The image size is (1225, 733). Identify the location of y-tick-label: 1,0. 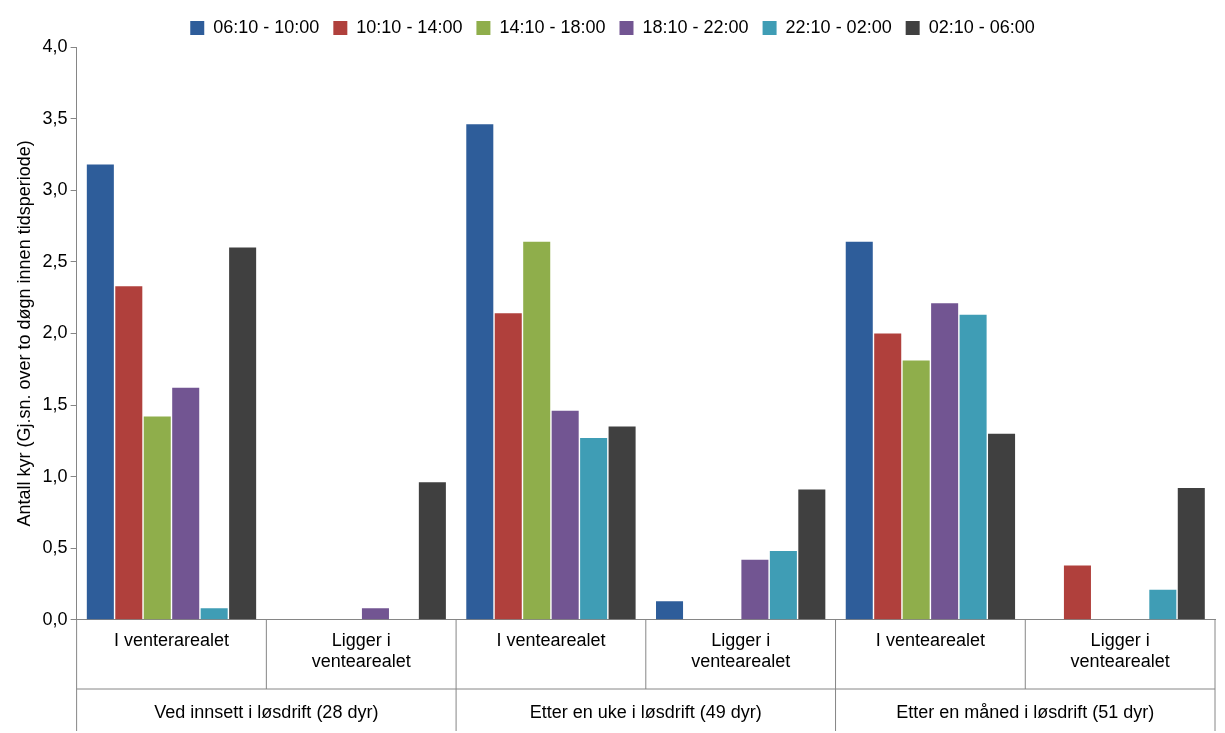
(55, 475).